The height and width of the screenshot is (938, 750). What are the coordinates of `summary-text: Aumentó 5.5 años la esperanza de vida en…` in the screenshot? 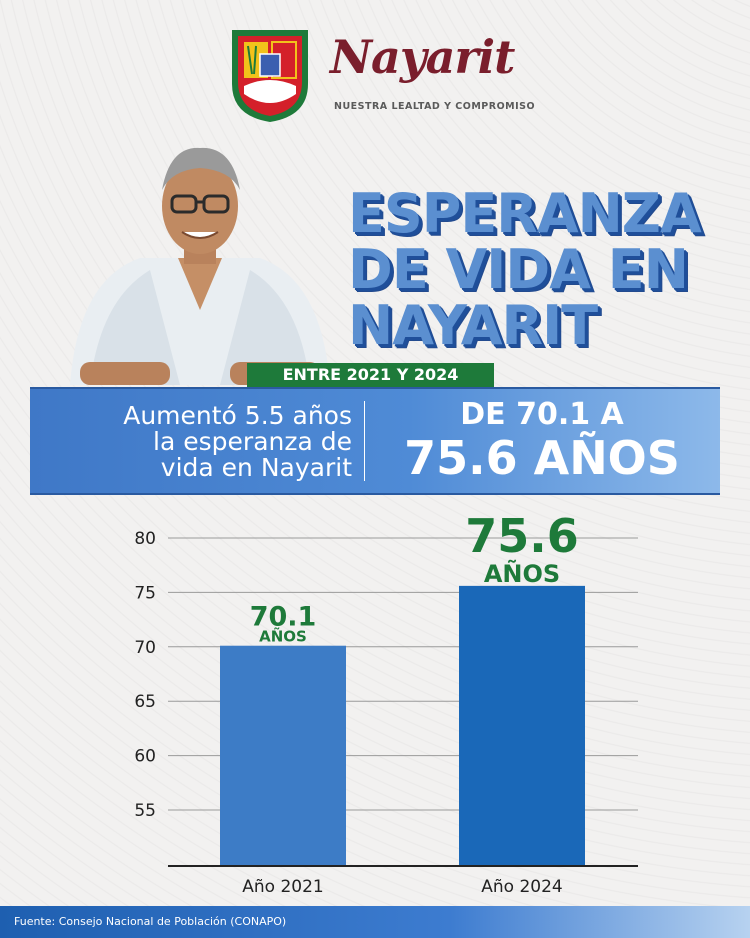 It's located at (191, 442).